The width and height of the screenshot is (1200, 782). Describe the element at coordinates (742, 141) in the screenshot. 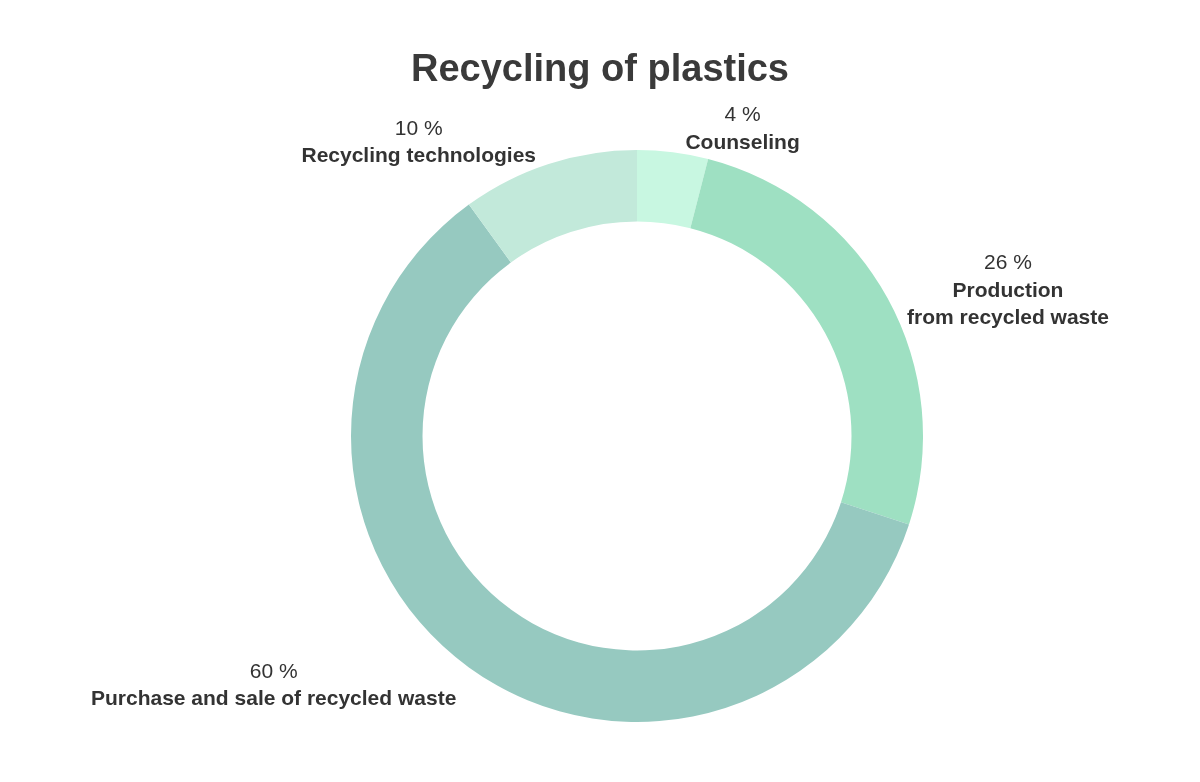

I see `slice-label: Counseling` at that location.